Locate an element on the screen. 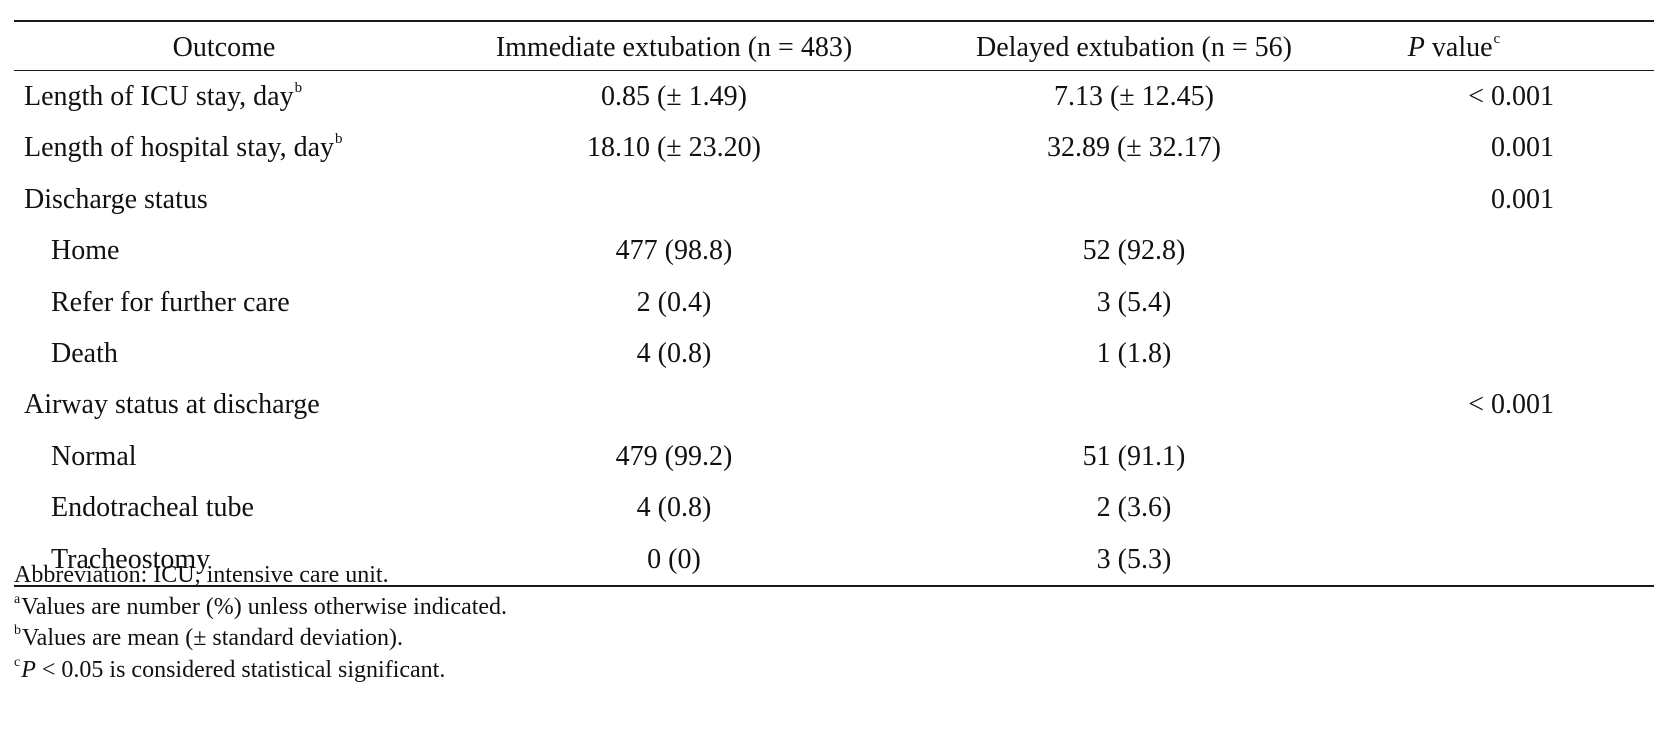 Image resolution: width=1666 pixels, height=743 pixels. footnote-a-mark: a is located at coordinates (17, 599).